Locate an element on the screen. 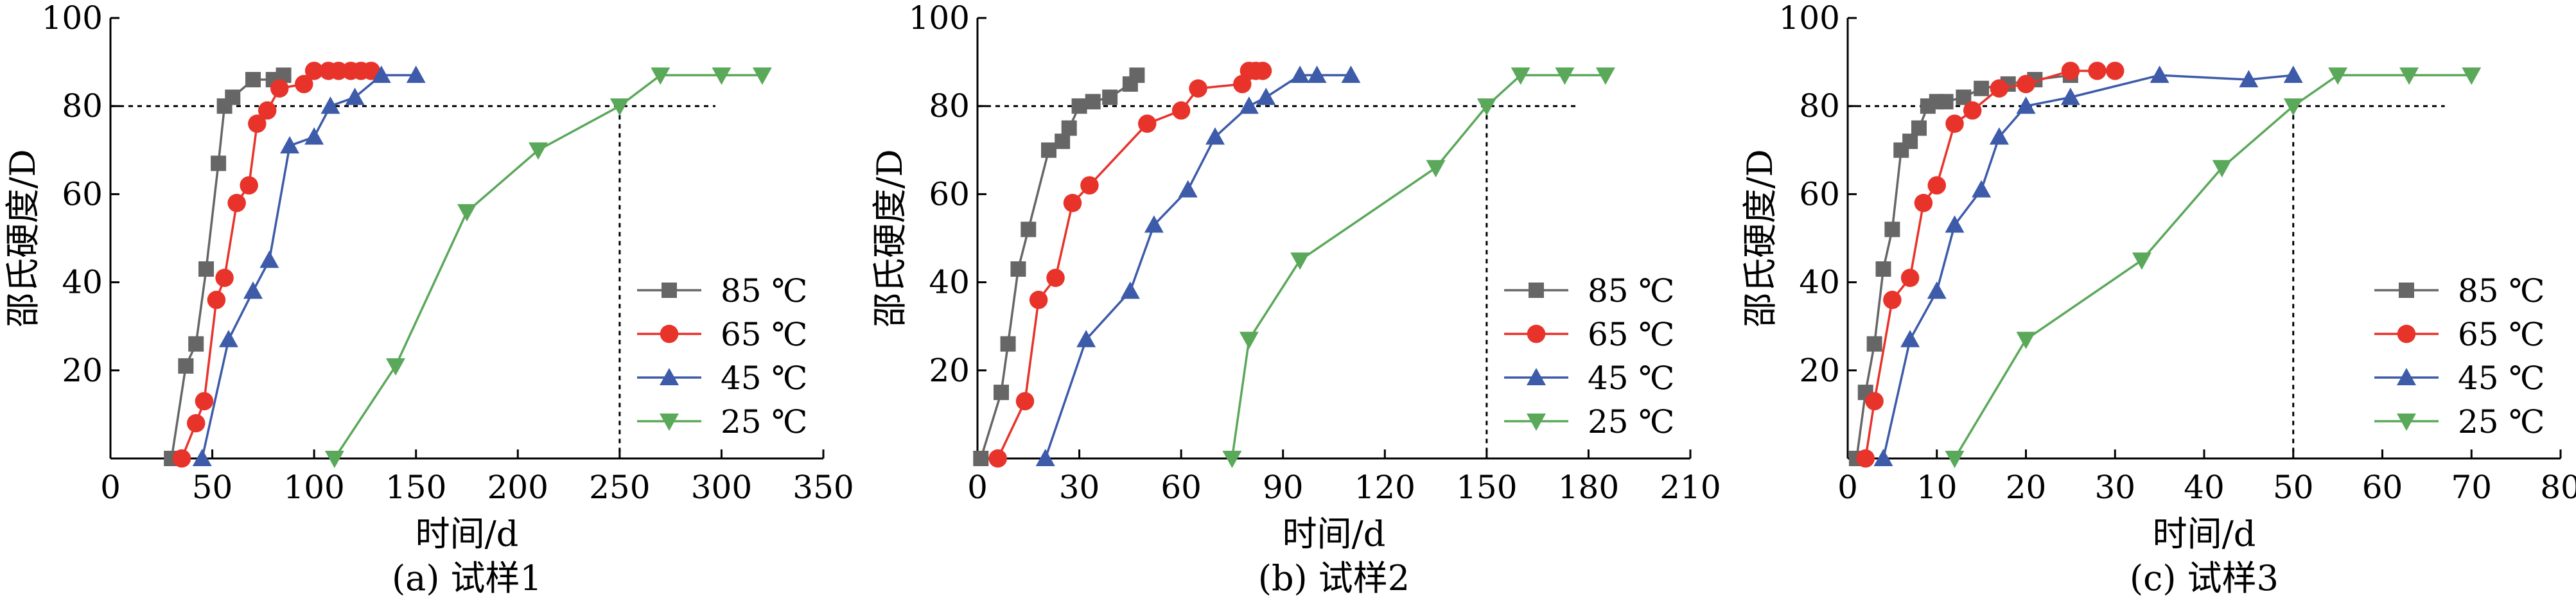 Image resolution: width=2576 pixels, height=601 pixels. y-tick-label: 80 is located at coordinates (1819, 106).